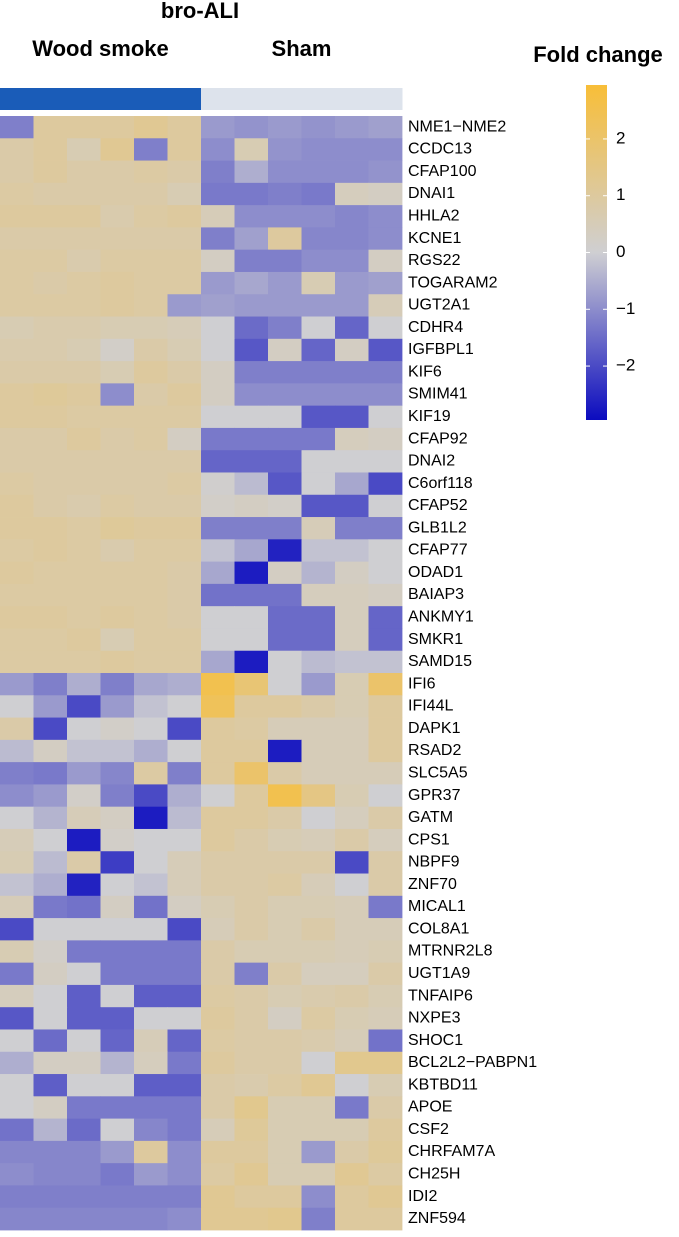  Describe the element at coordinates (440, 149) in the screenshot. I see `row-label: CCDC13` at that location.